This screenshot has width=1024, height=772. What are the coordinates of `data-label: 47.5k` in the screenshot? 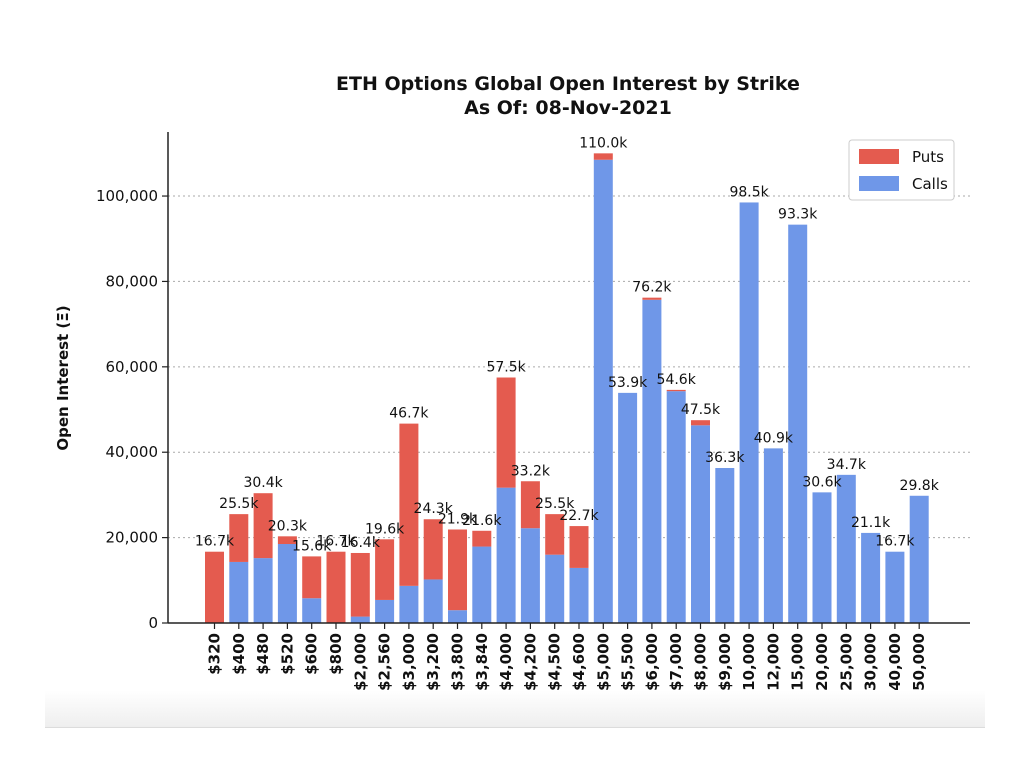 It's located at (701, 410).